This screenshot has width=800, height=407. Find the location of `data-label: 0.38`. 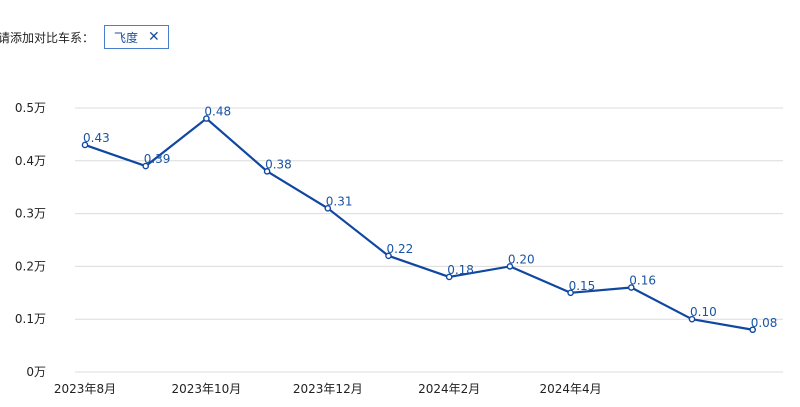

data-label: 0.38 is located at coordinates (278, 164).